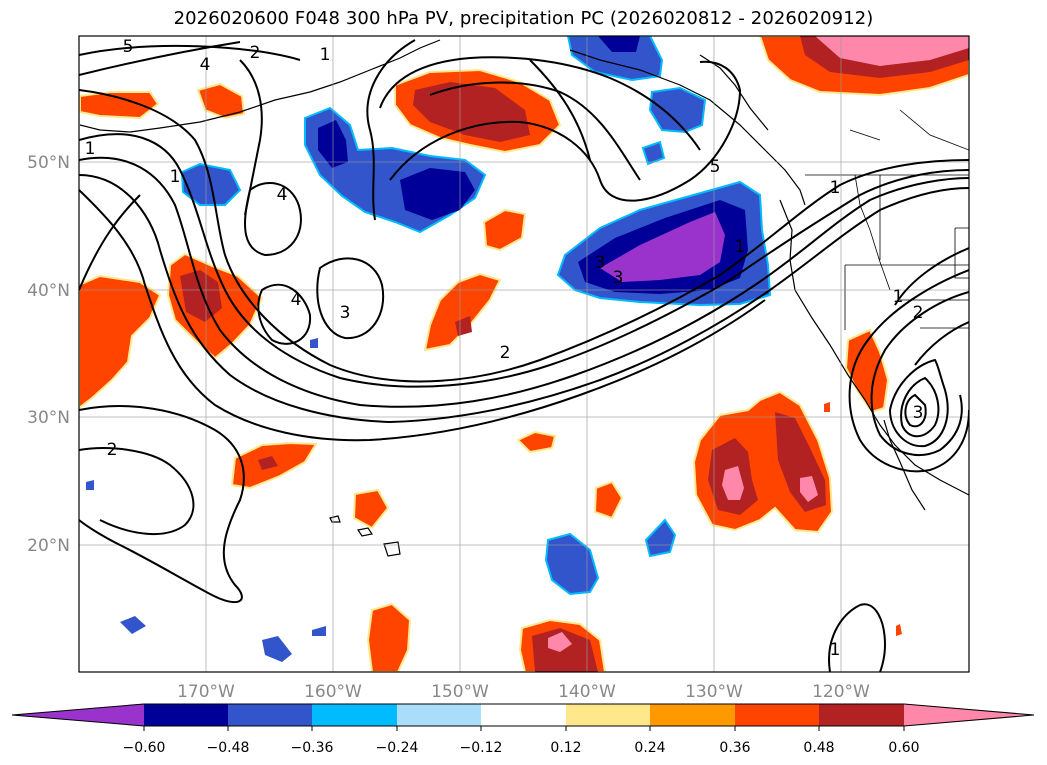 Image resolution: width=1047 pixels, height=765 pixels. I want to click on precip-area-west, so click(120, 342).